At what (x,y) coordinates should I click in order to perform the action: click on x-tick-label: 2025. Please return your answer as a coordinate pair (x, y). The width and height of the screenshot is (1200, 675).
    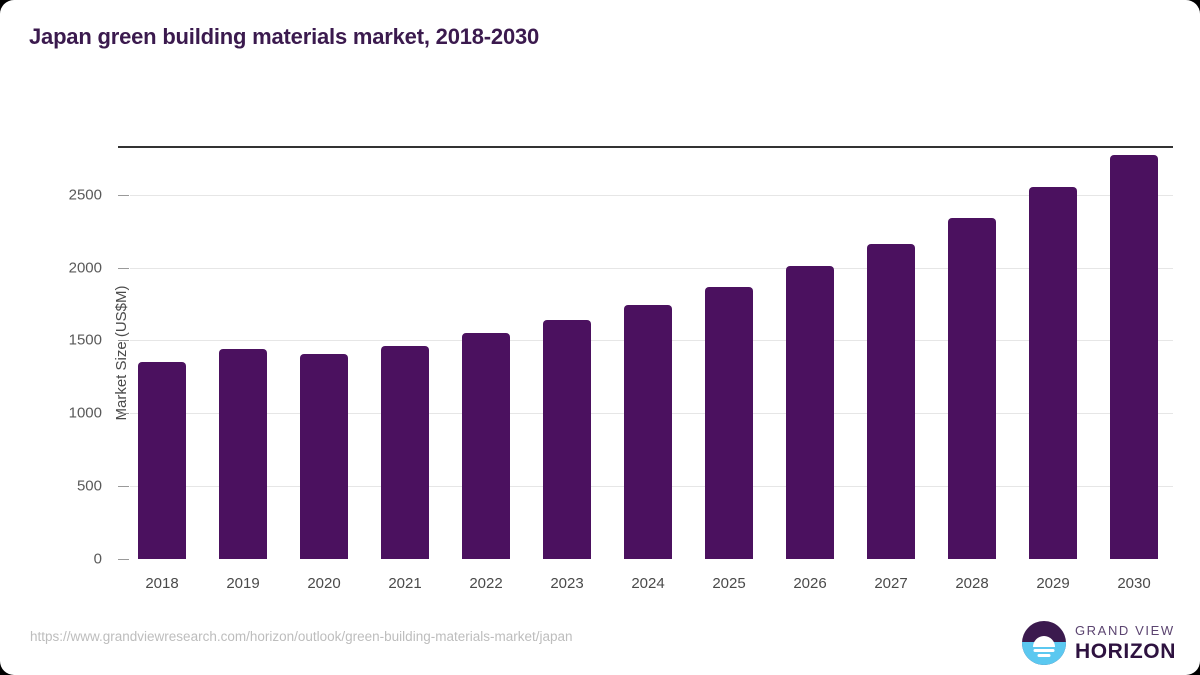
    Looking at the image, I should click on (729, 583).